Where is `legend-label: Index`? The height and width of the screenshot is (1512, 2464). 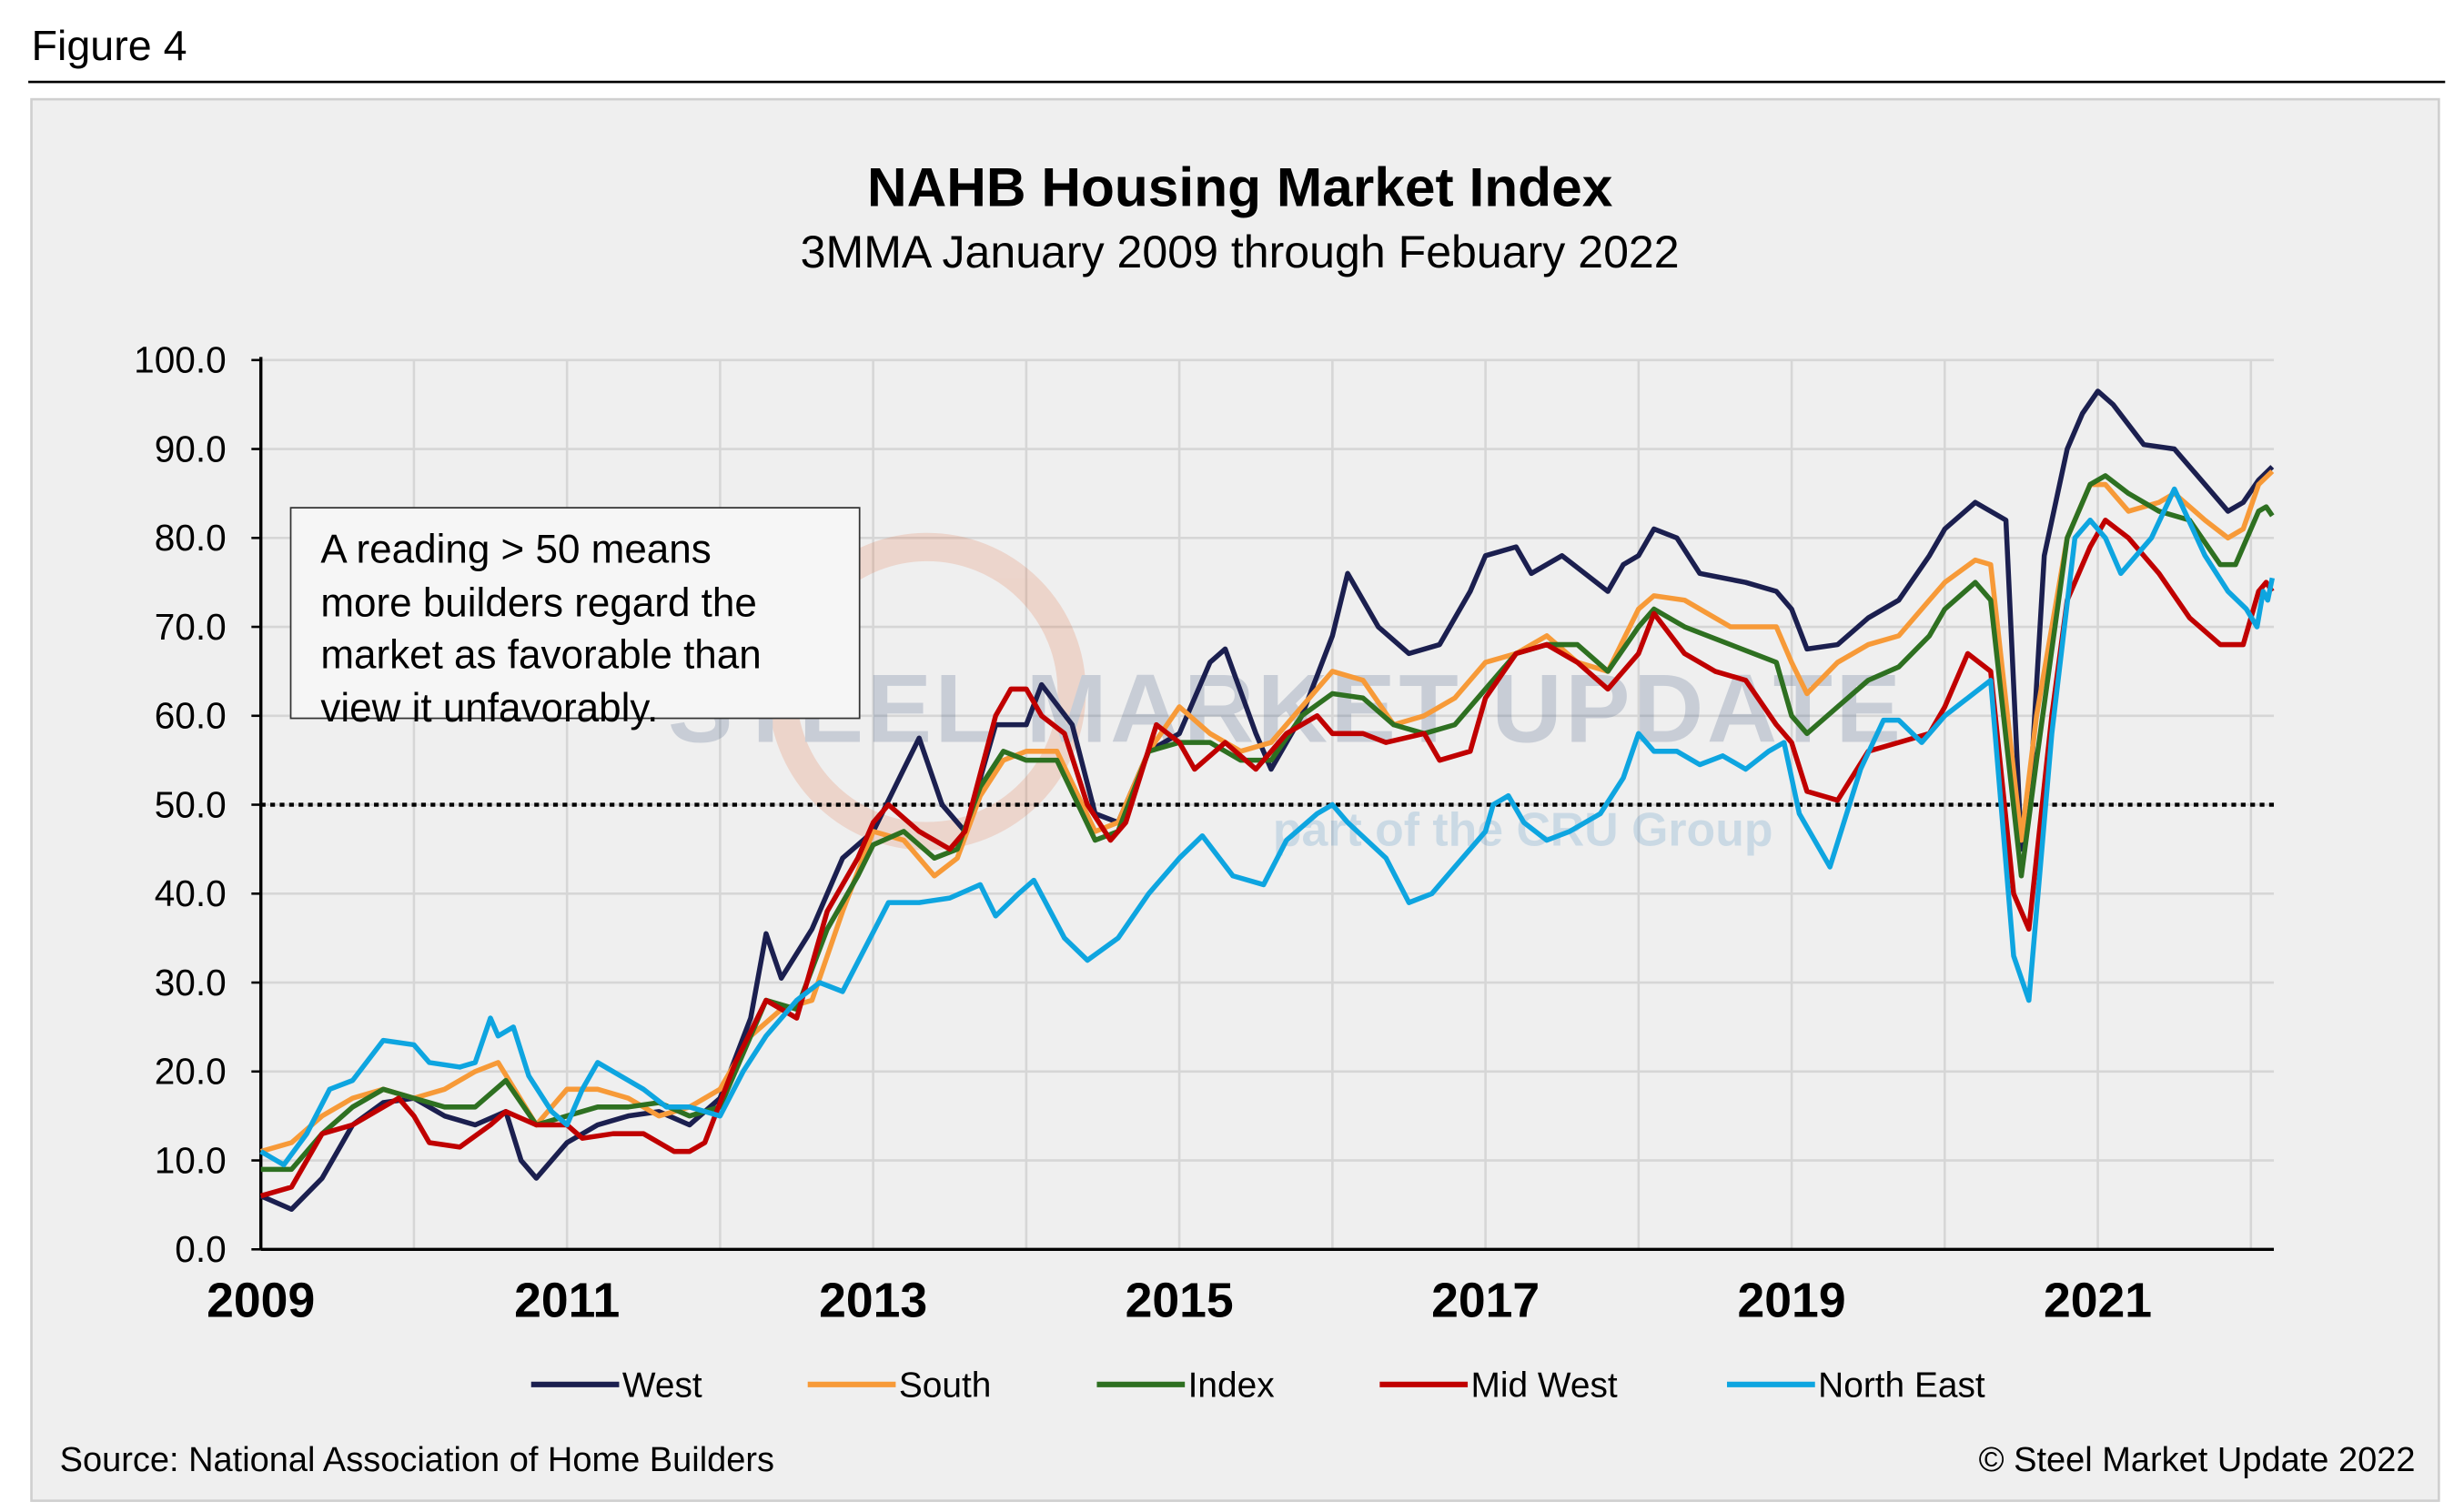 legend-label: Index is located at coordinates (1231, 1386).